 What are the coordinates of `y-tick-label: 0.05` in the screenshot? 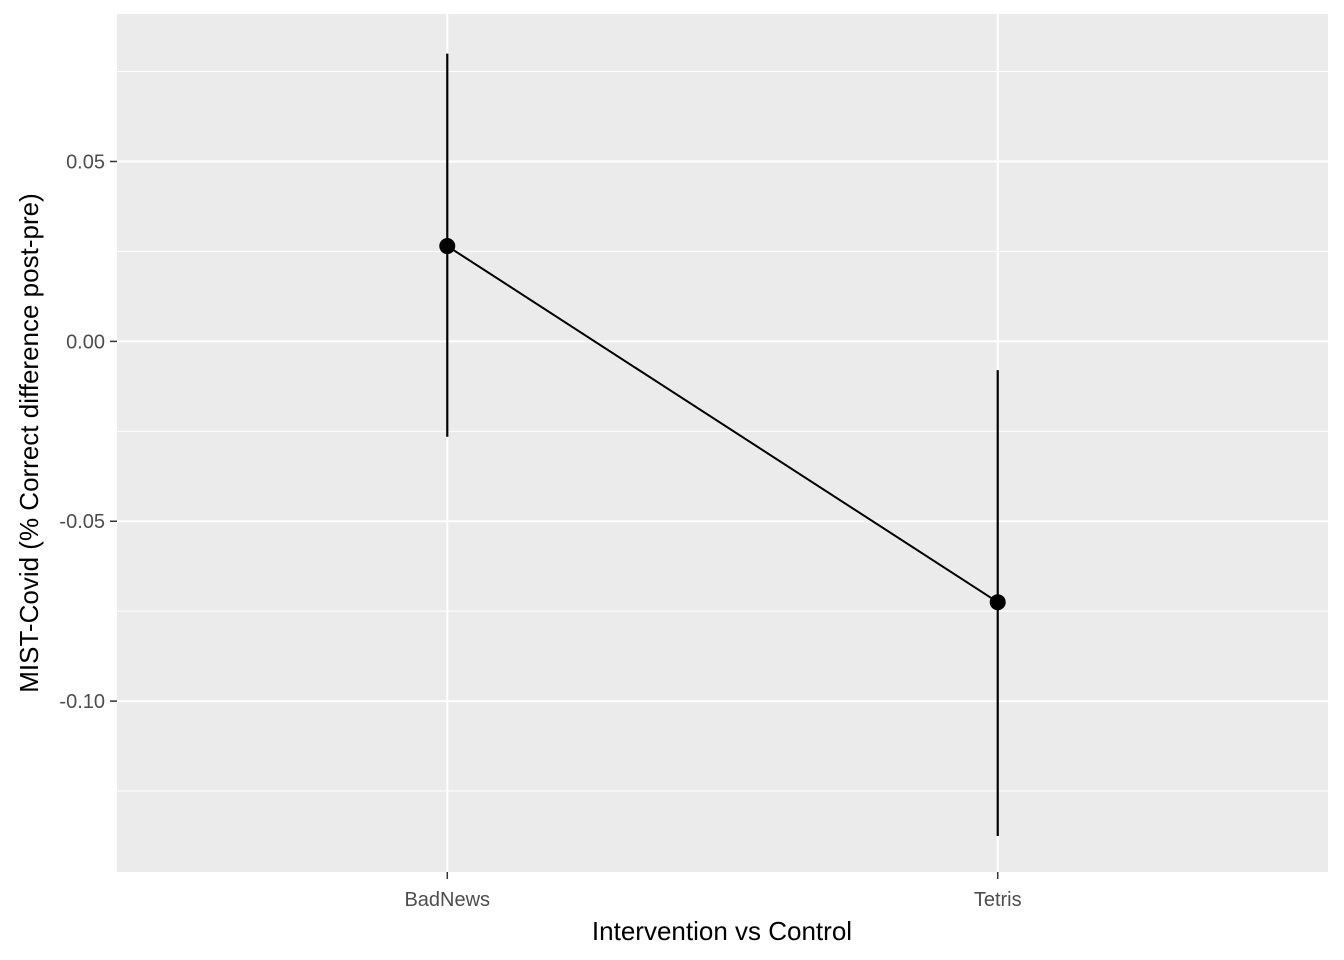 It's located at (85, 162).